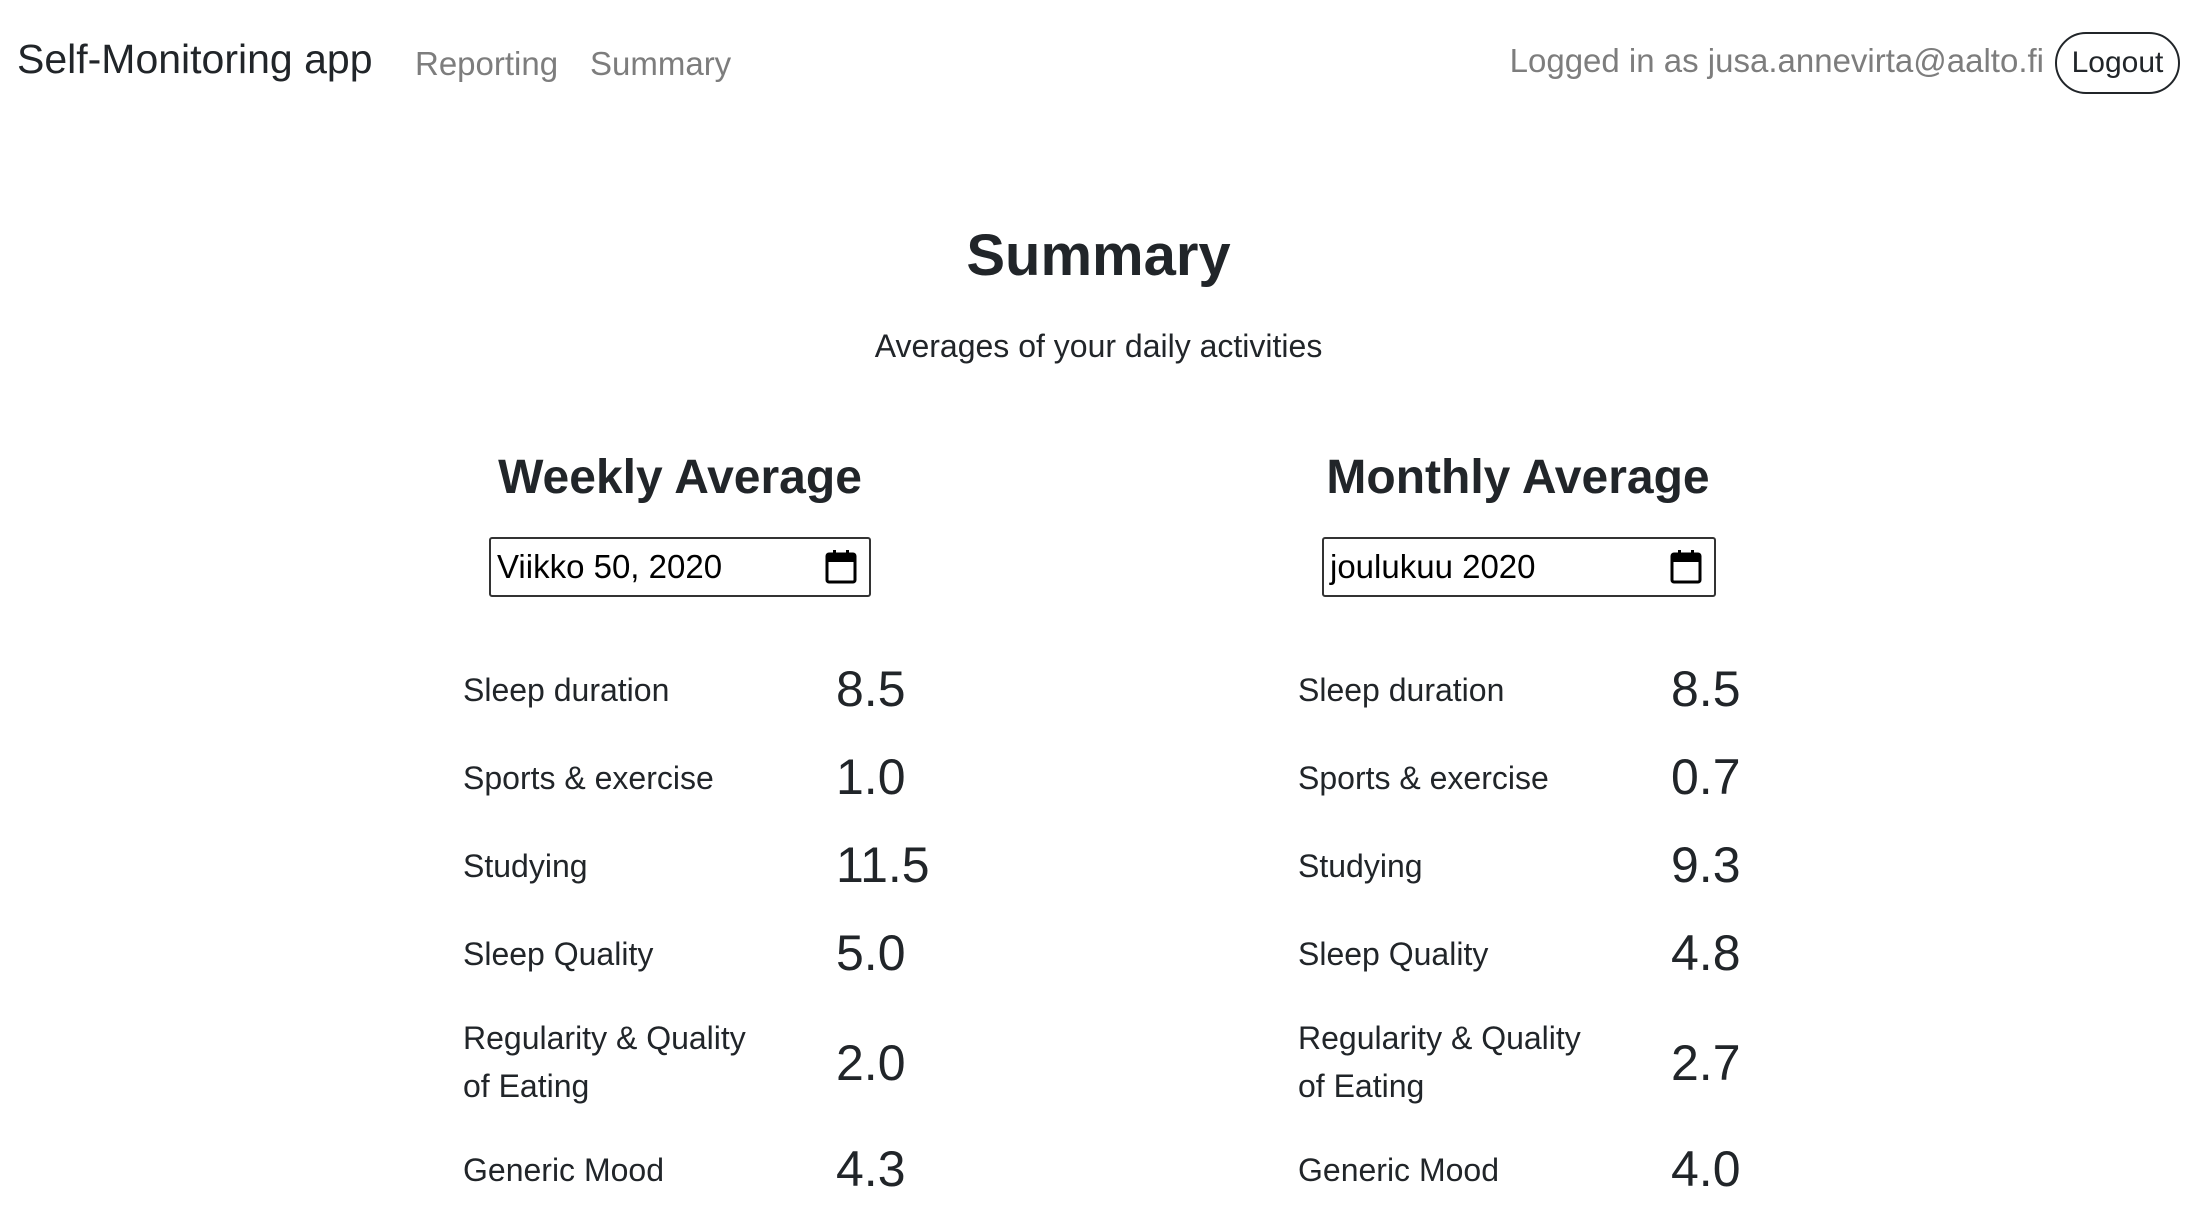 This screenshot has width=2187, height=1227. What do you see at coordinates (195, 59) in the screenshot?
I see `app-brand: Self-Monitoring app` at bounding box center [195, 59].